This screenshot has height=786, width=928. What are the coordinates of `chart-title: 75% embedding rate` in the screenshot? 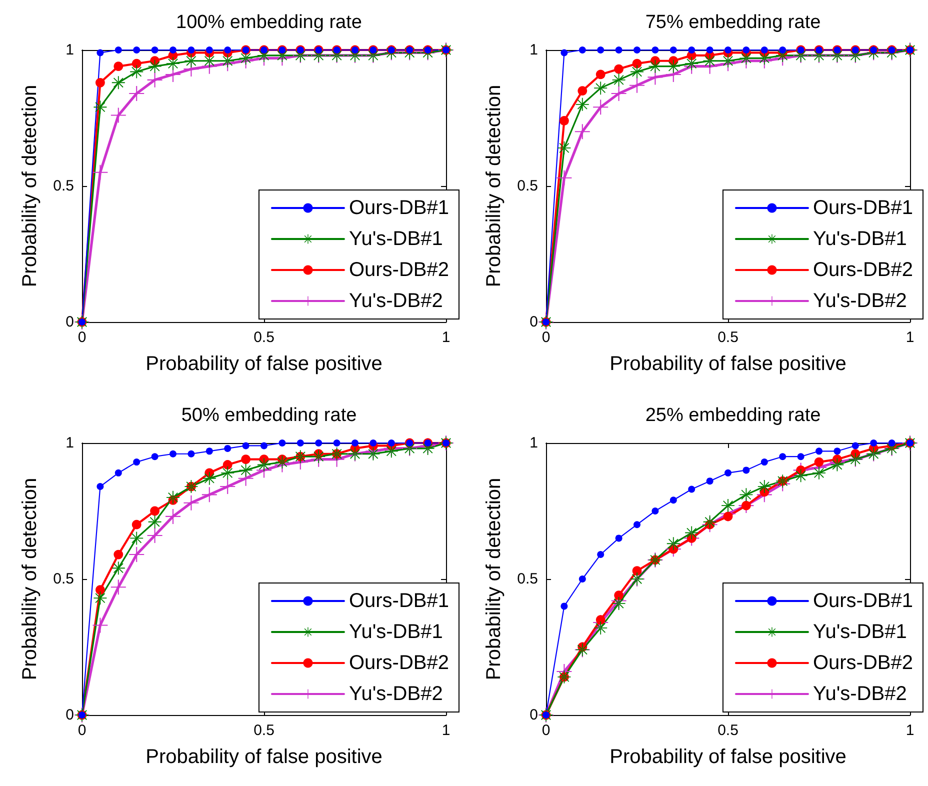 It's located at (733, 22).